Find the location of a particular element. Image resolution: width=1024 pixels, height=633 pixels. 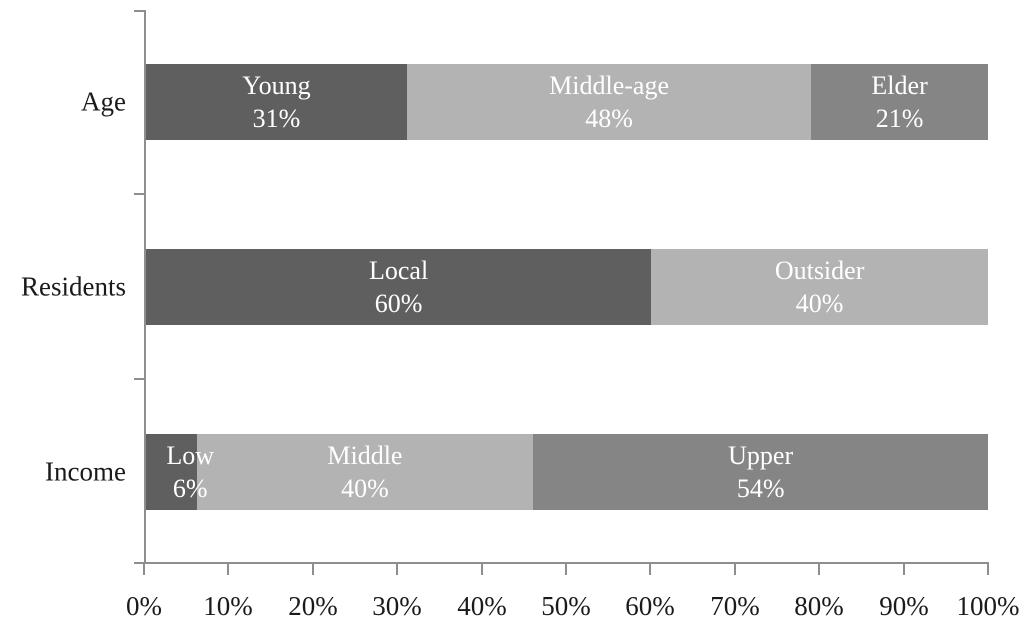

segment-name: Low is located at coordinates (190, 455).